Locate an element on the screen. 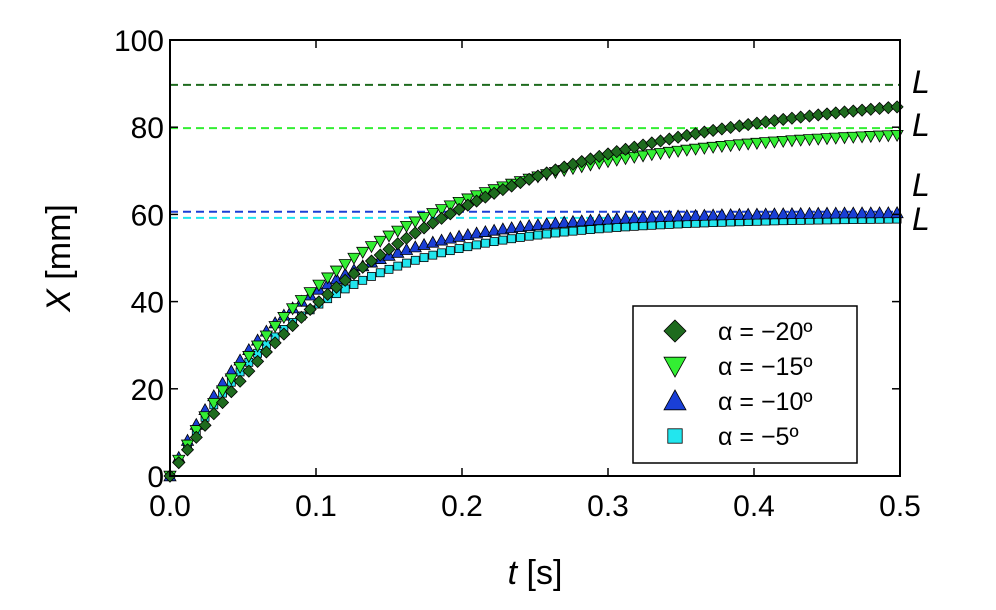 The width and height of the screenshot is (996, 610). y-axis-var: X is located at coordinates (59, 300).